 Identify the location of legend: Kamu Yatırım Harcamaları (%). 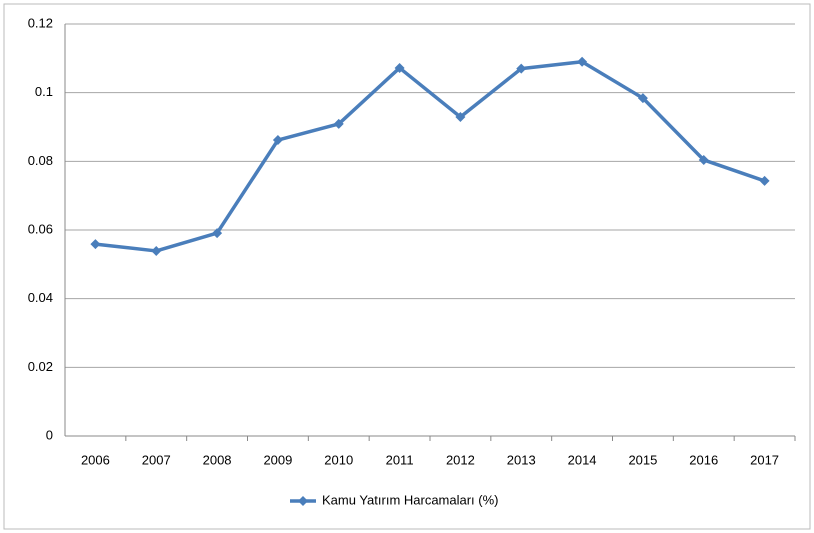
(394, 499).